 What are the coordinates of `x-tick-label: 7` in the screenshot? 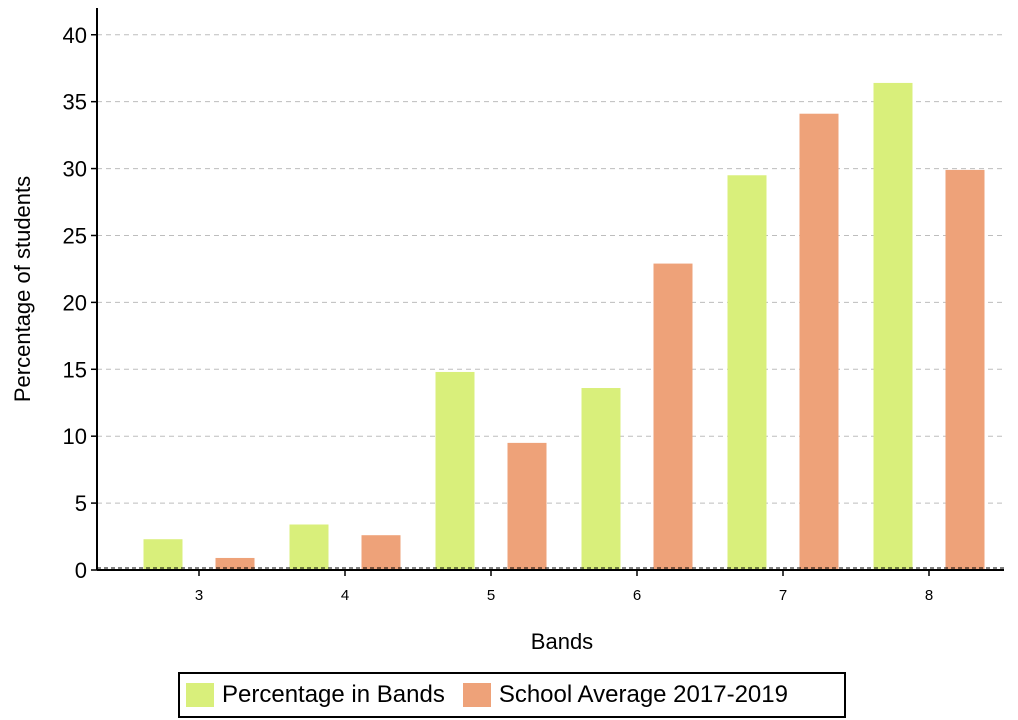 It's located at (783, 595).